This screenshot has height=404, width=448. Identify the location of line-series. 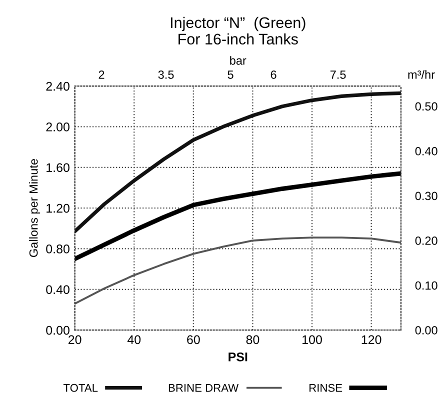
(237, 270).